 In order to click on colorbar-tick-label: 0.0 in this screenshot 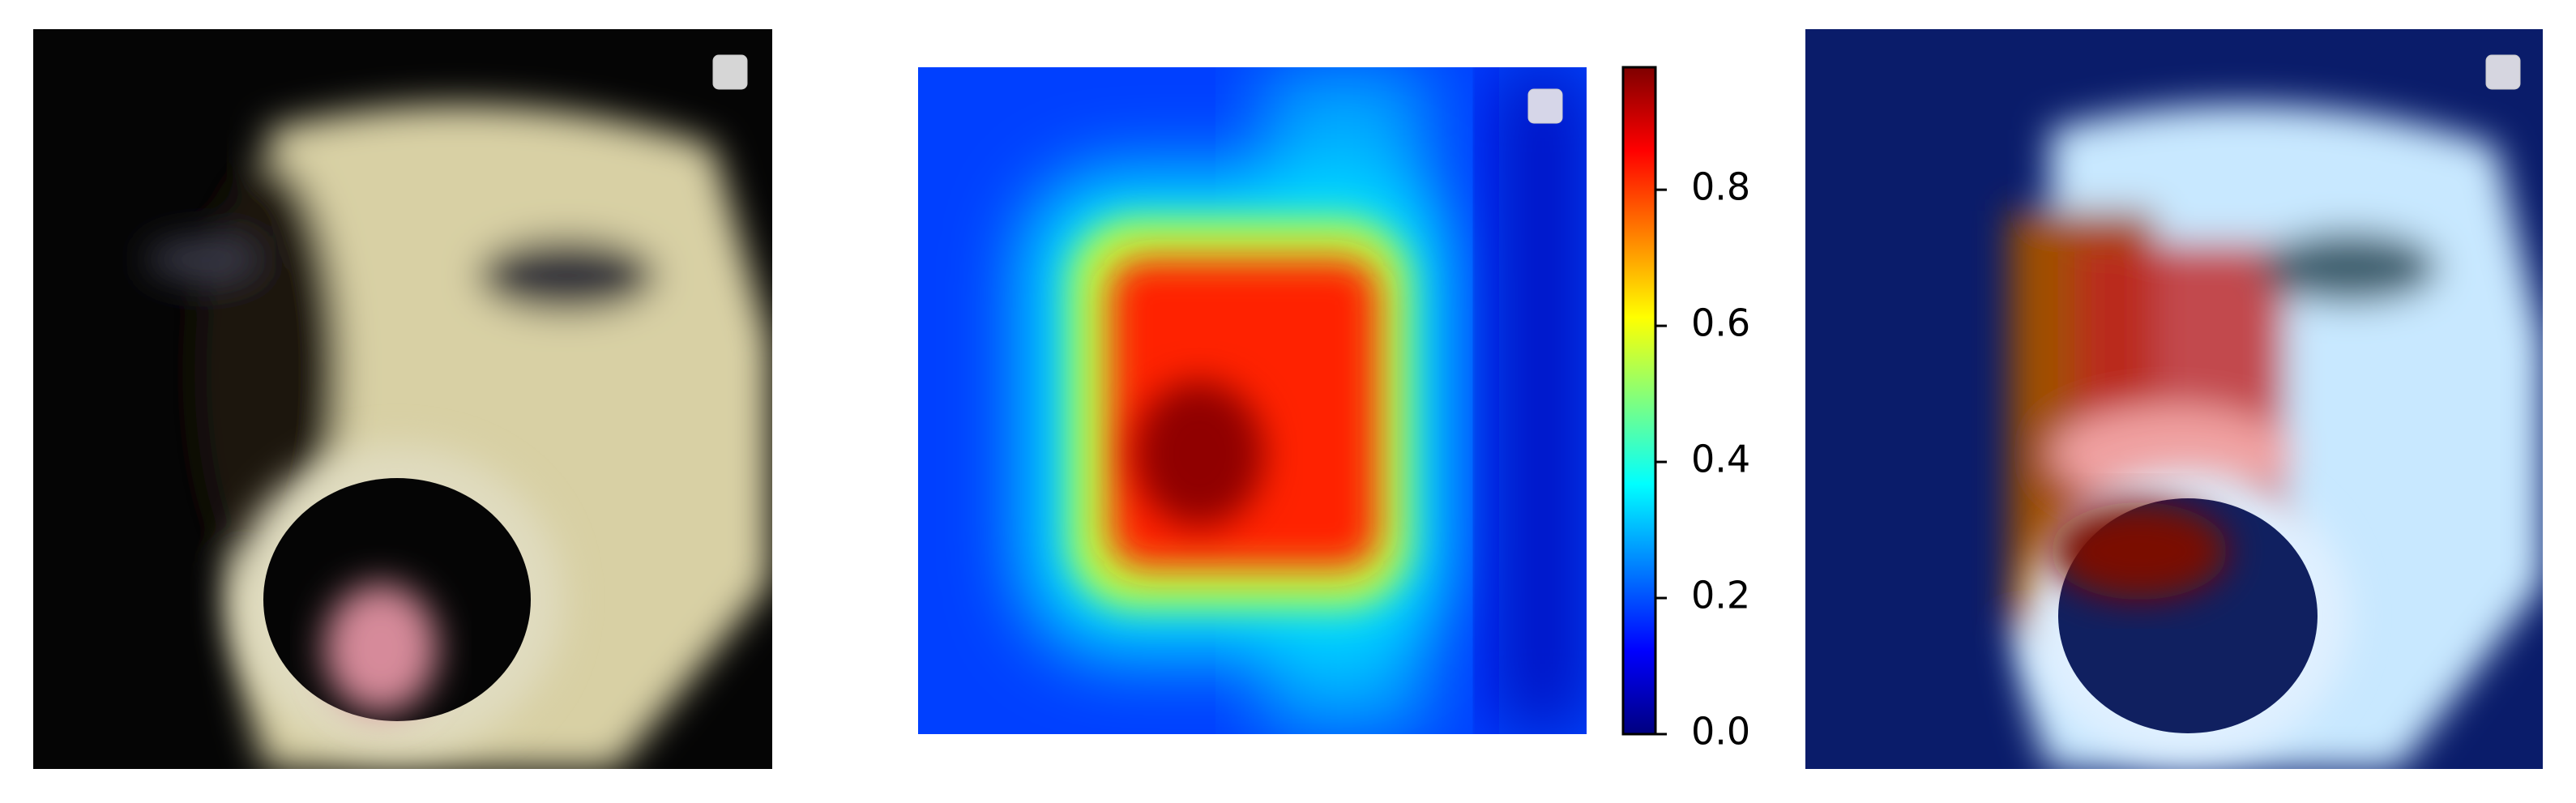, I will do `click(1720, 732)`.